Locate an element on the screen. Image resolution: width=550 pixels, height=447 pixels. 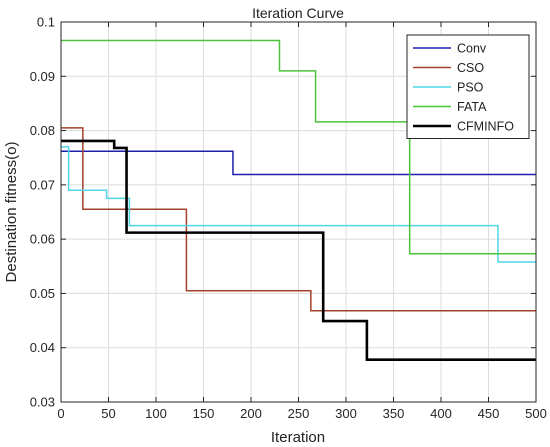
x-tick-label: 150 is located at coordinates (204, 413).